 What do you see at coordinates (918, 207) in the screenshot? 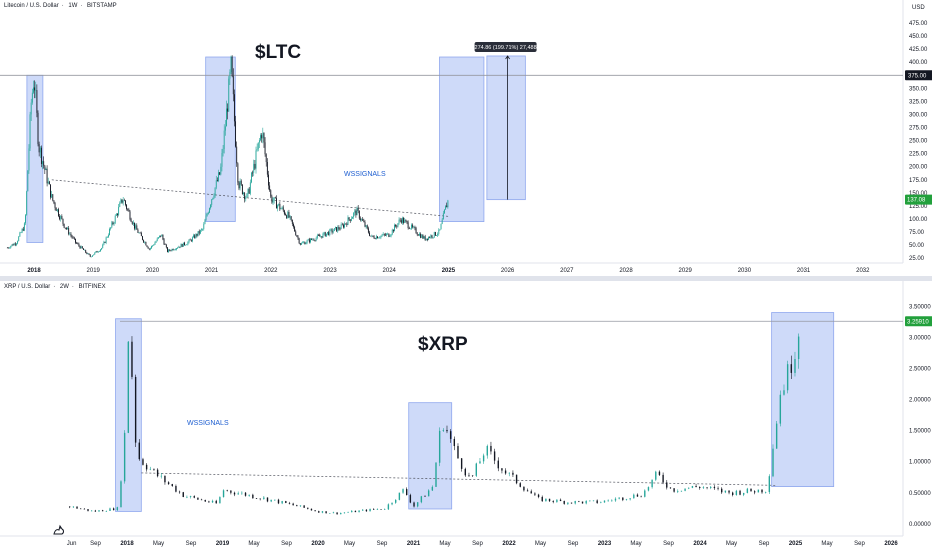
I see `price-tick-label: 125.00` at bounding box center [918, 207].